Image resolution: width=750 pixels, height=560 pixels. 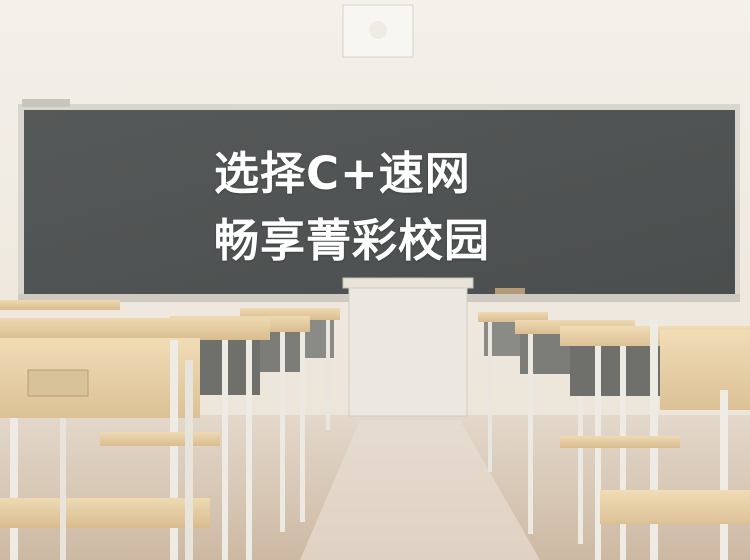 I want to click on headline-line2: 畅享菁彩校园, so click(x=352, y=240).